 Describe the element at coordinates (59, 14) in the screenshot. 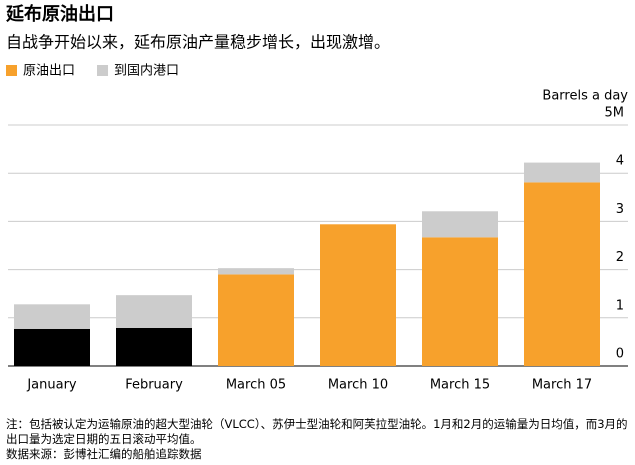

I see `chart-title: 延布原油出口` at that location.